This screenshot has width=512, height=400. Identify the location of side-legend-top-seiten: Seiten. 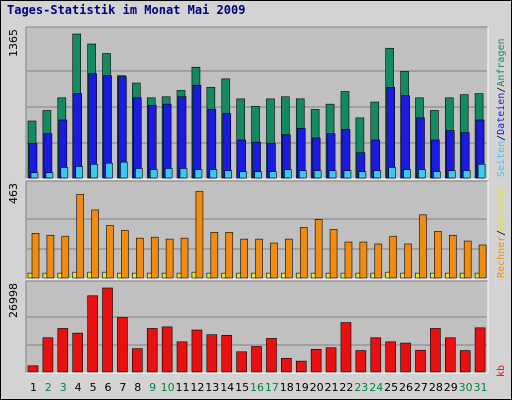
(501, 159).